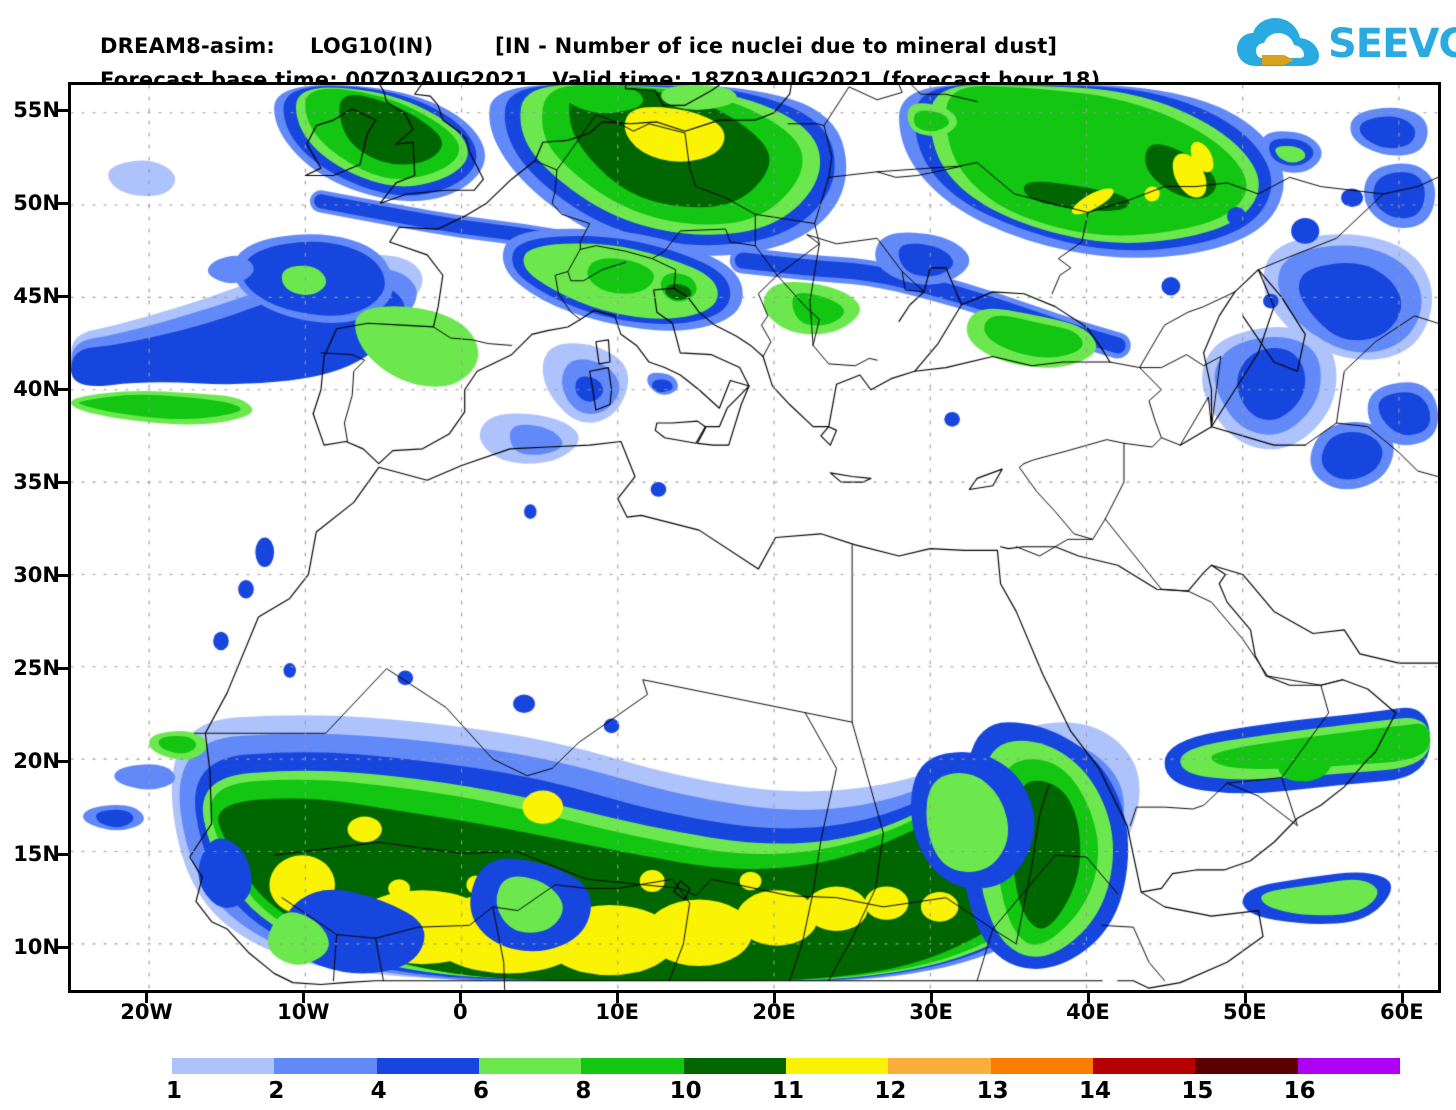 Image resolution: width=1456 pixels, height=1110 pixels. Describe the element at coordinates (63, 947) in the screenshot. I see `lat-tick-10N` at that location.